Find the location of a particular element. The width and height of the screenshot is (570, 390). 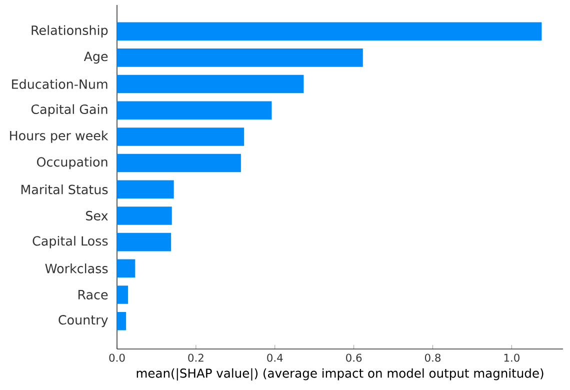

y-tick-label: Capital Gain is located at coordinates (69, 110).